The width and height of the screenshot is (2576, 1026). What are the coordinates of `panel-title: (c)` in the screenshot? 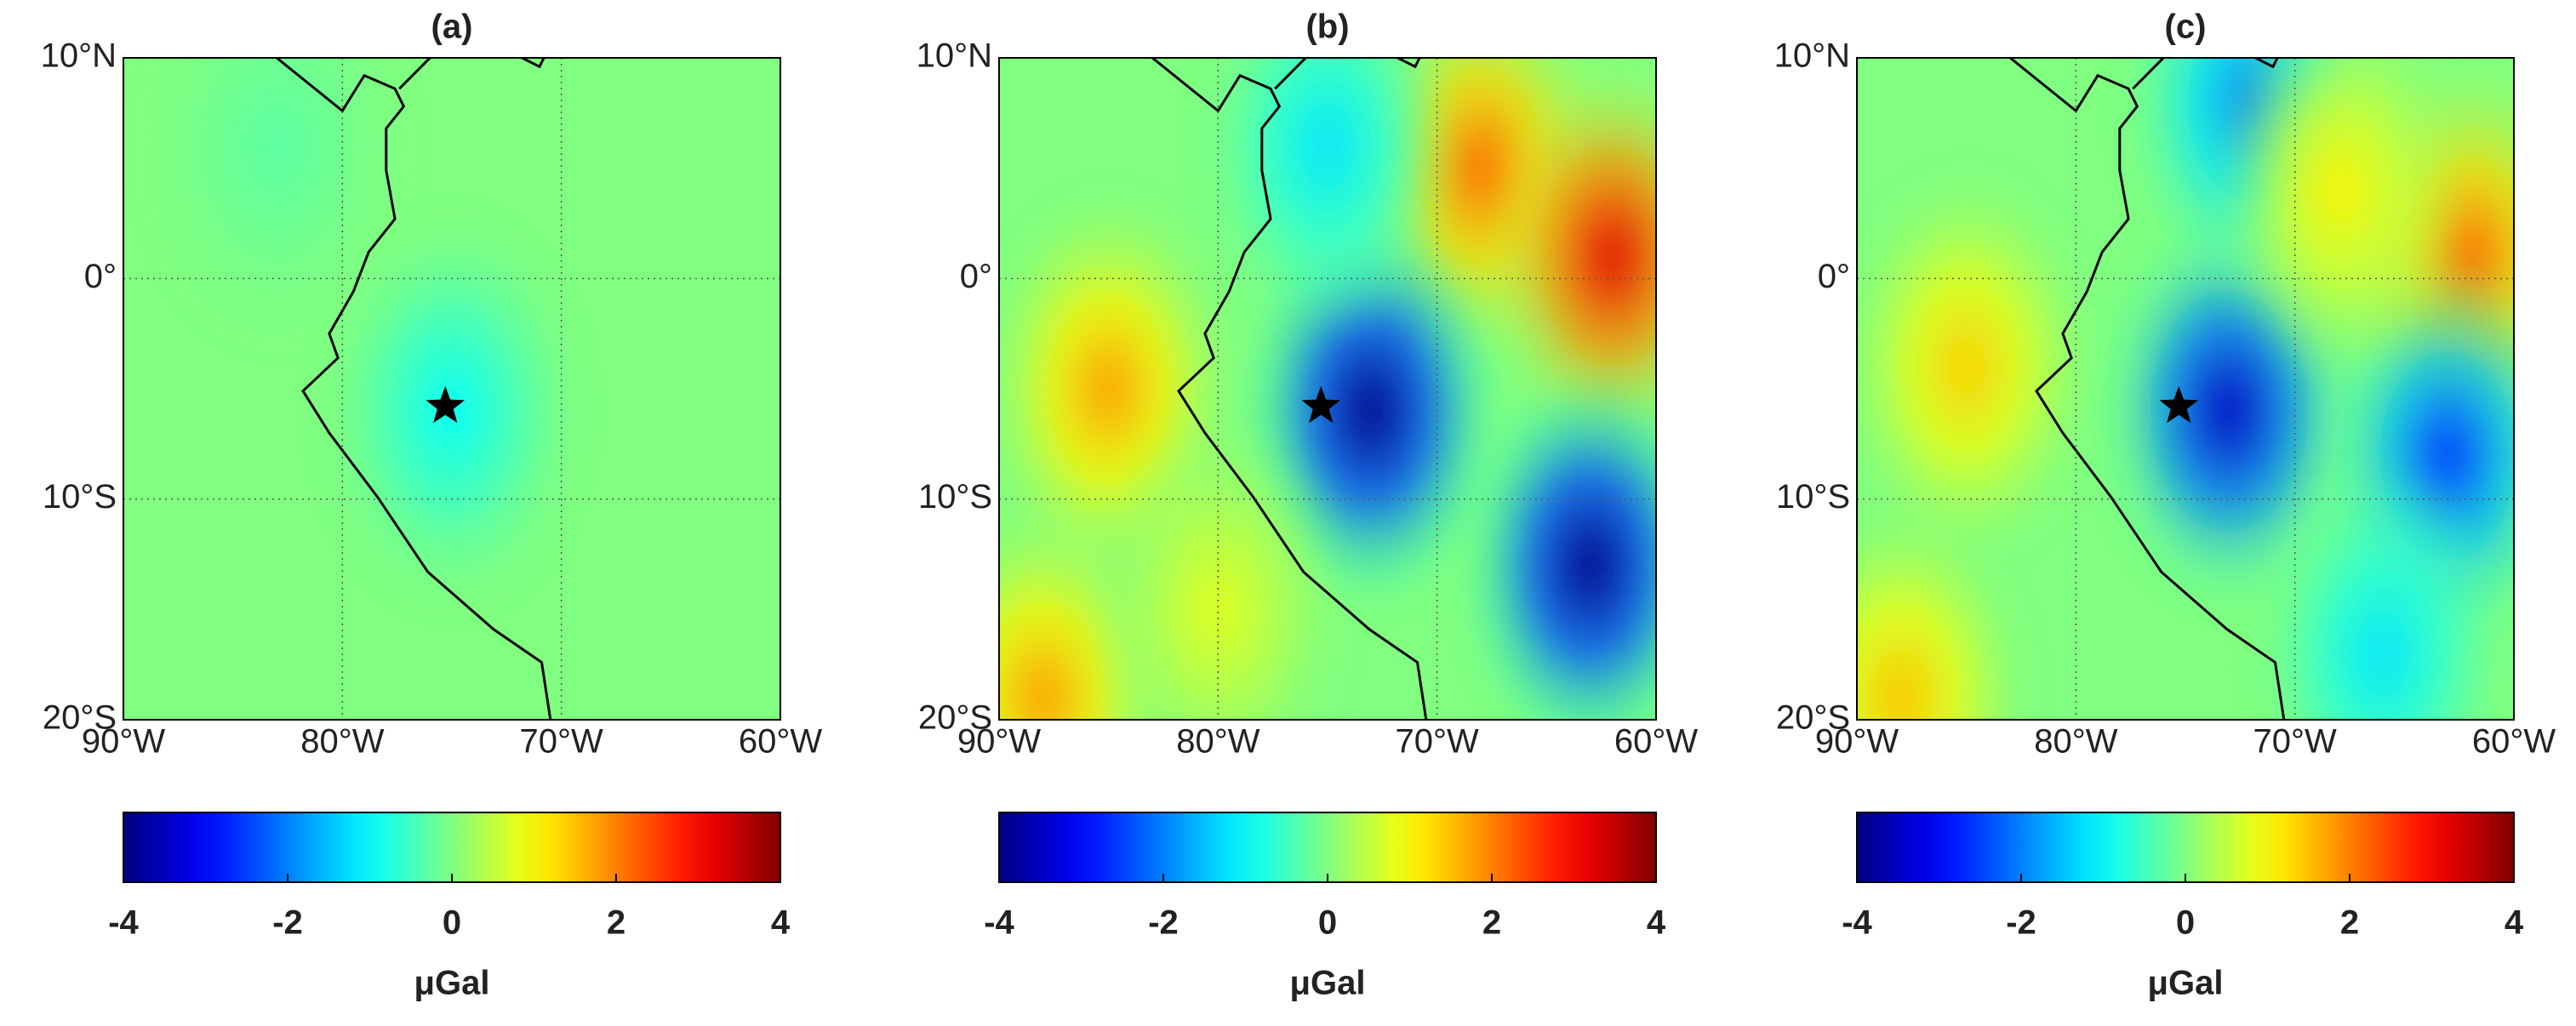 It's located at (2186, 28).